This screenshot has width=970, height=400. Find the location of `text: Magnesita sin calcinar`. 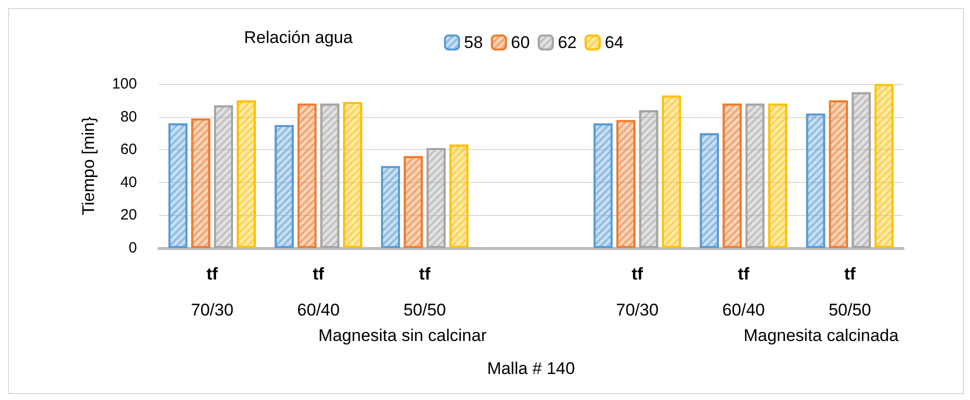

text: Magnesita sin calcinar is located at coordinates (402, 335).